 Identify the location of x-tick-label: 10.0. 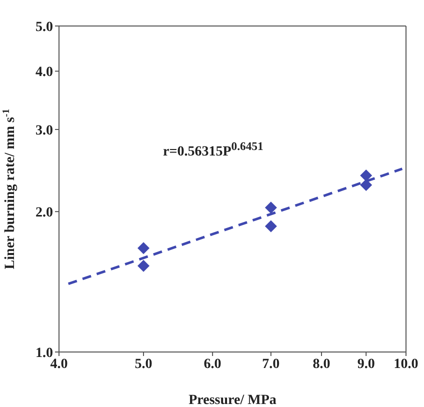
(406, 364).